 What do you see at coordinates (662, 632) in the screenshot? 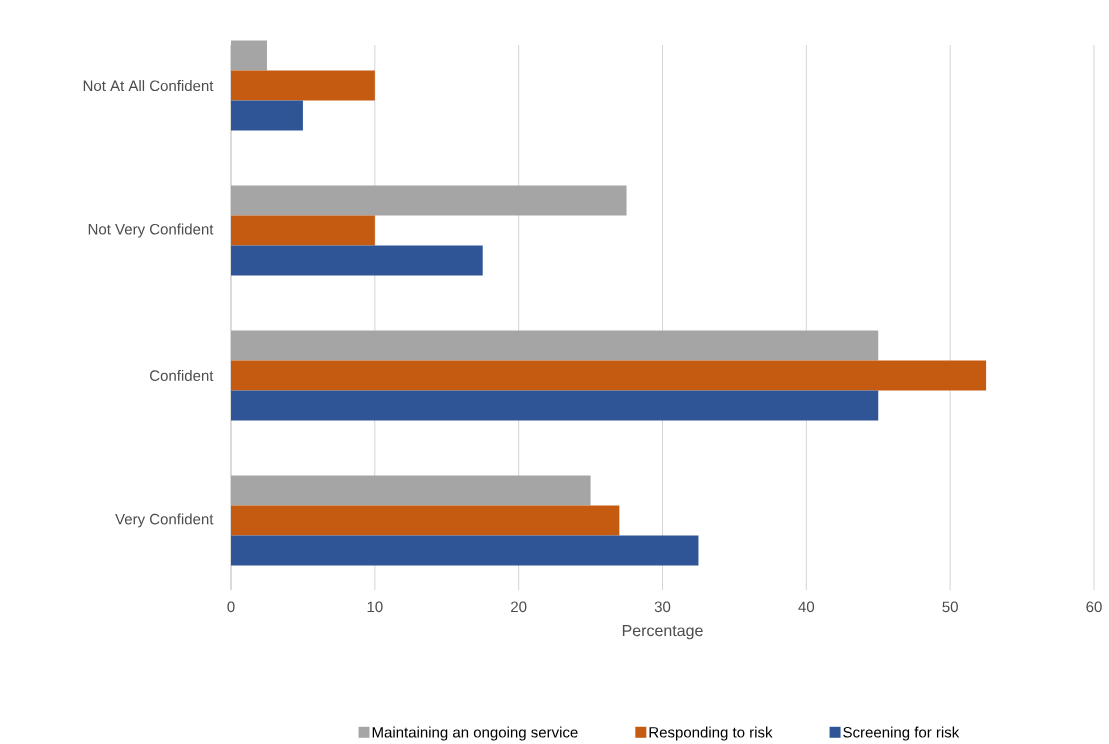
I see `x-axis-title: Percentage` at bounding box center [662, 632].